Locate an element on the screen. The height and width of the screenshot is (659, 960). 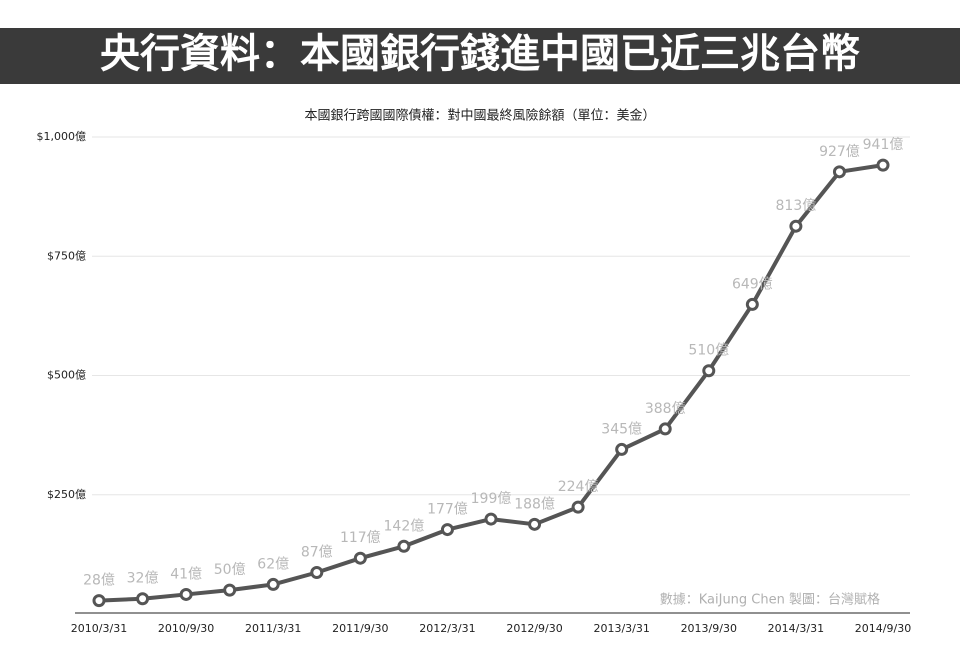
data-label: 199億 is located at coordinates (491, 499).